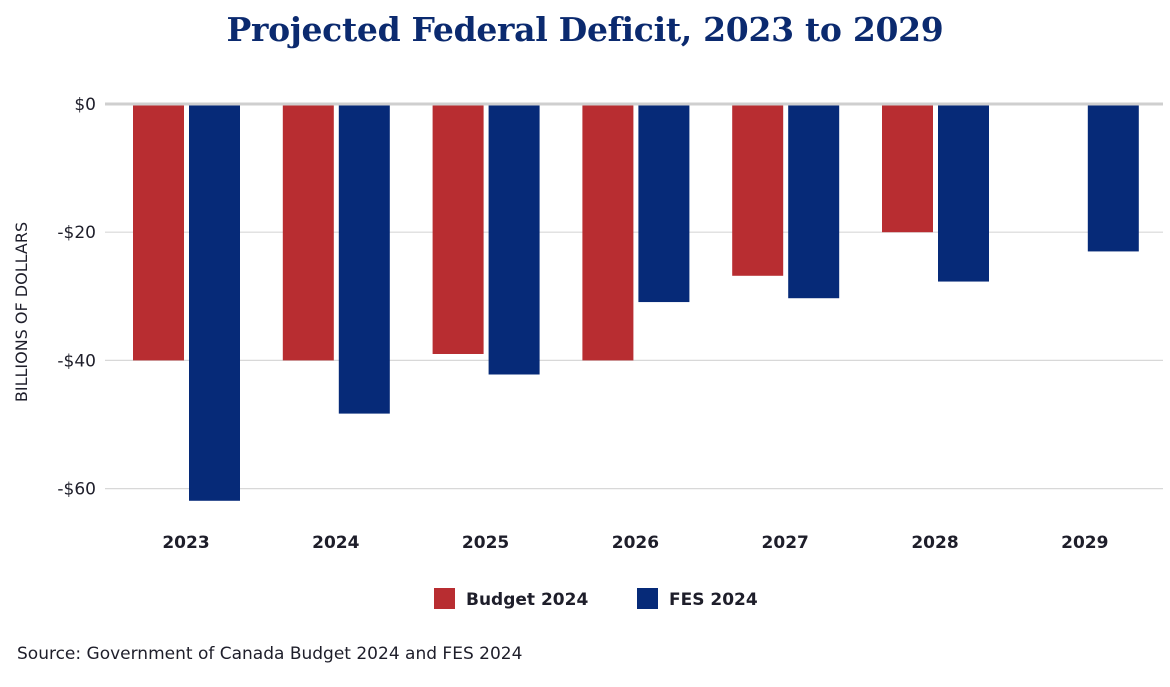 The image size is (1170, 687). Describe the element at coordinates (664, 203) in the screenshot. I see `bar-fes-2024-2026` at that location.